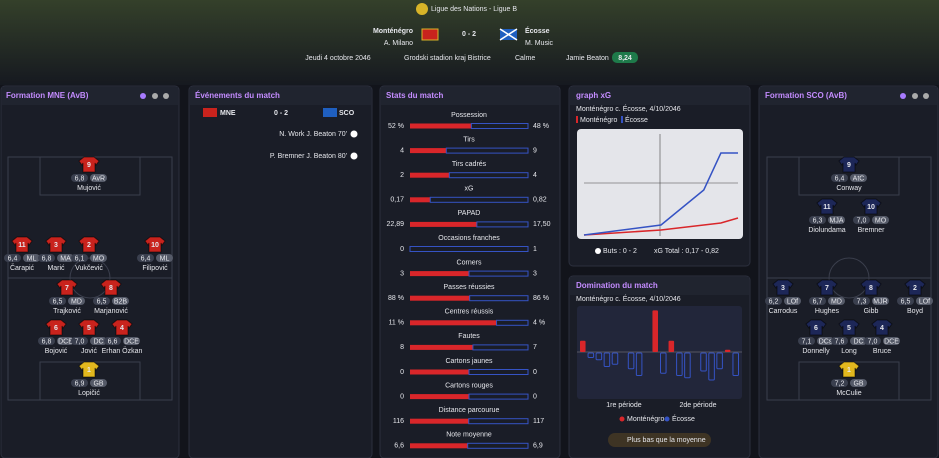 The height and width of the screenshot is (458, 939). What do you see at coordinates (439, 372) in the screenshot?
I see `stat-bar-home` at bounding box center [439, 372].